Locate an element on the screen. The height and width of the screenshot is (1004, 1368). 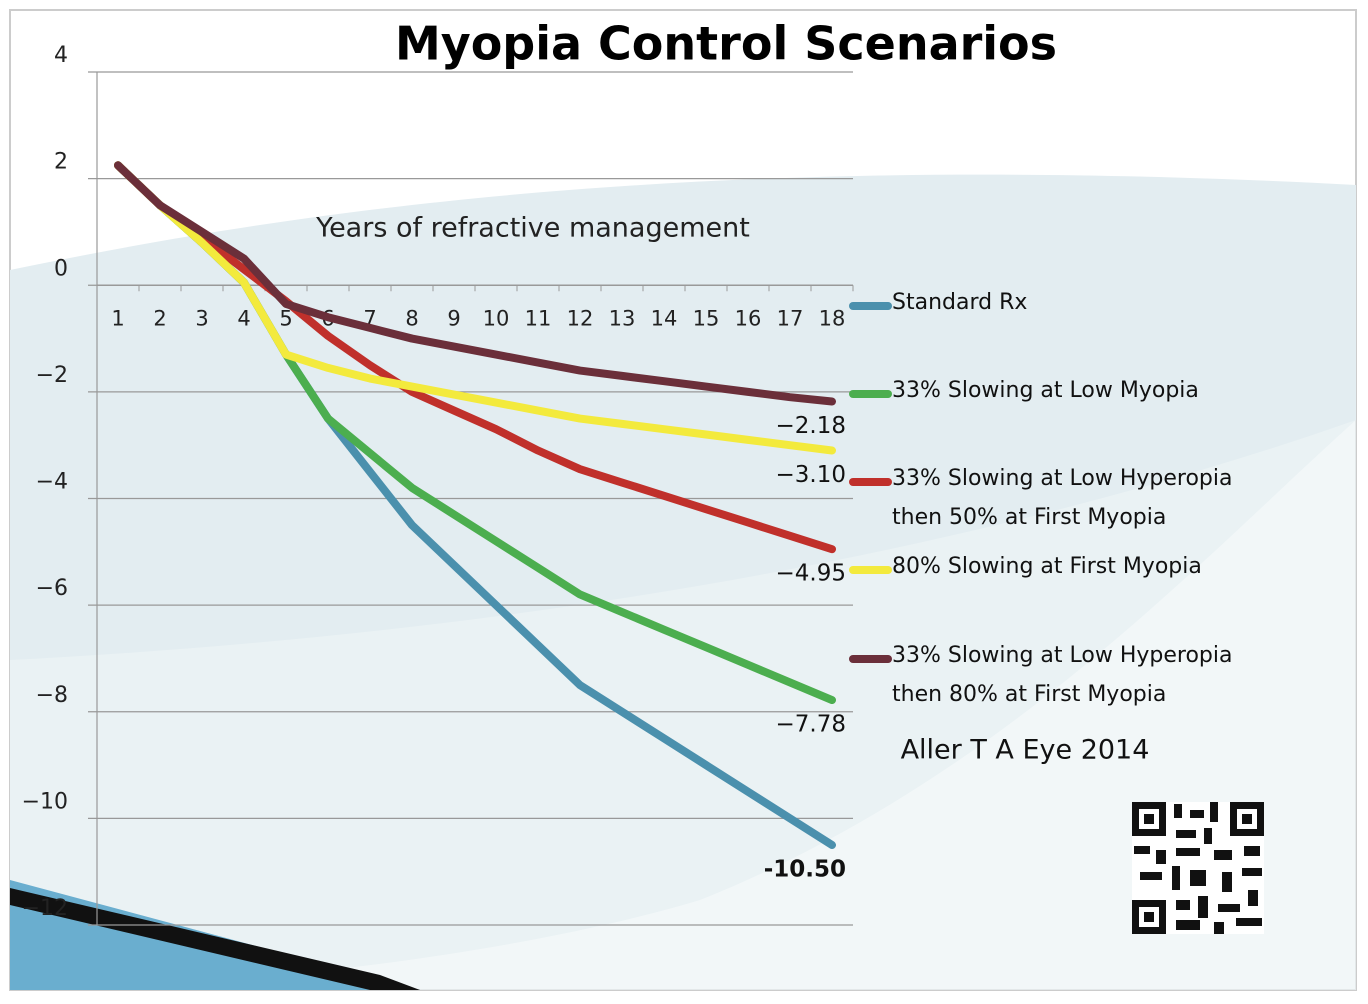
y-tick-label: −12 is located at coordinates (45, 908).